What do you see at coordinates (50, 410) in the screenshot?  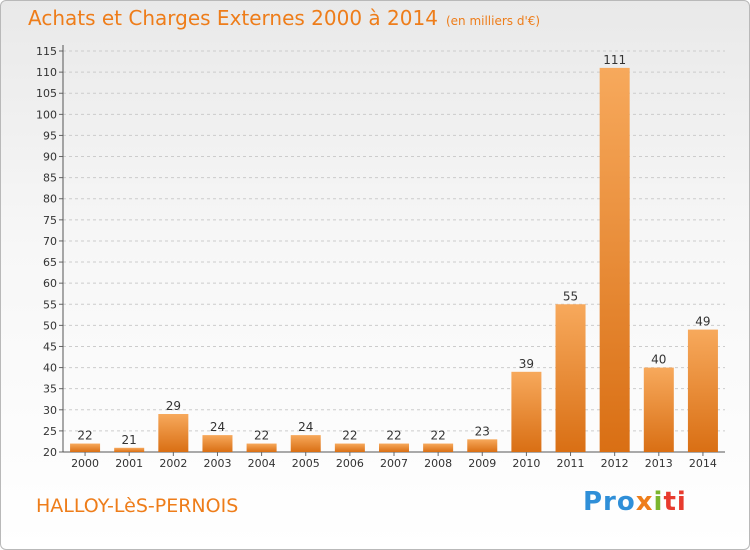 I see `y-tick-label: 30` at bounding box center [50, 410].